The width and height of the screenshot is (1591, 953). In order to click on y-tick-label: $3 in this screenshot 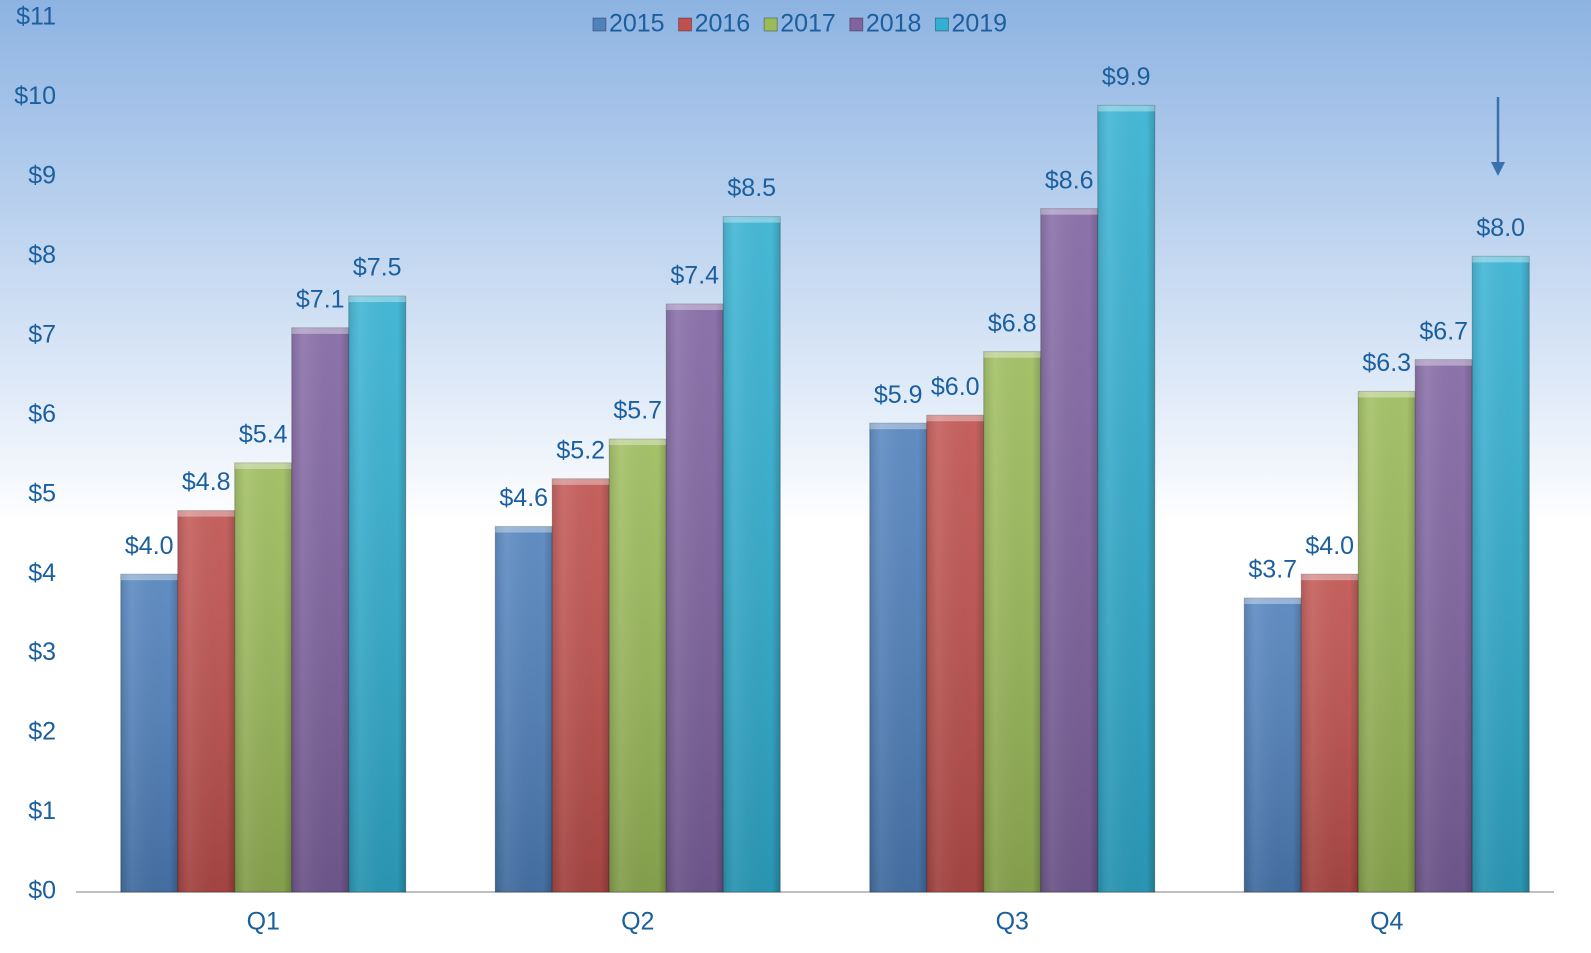, I will do `click(42, 652)`.